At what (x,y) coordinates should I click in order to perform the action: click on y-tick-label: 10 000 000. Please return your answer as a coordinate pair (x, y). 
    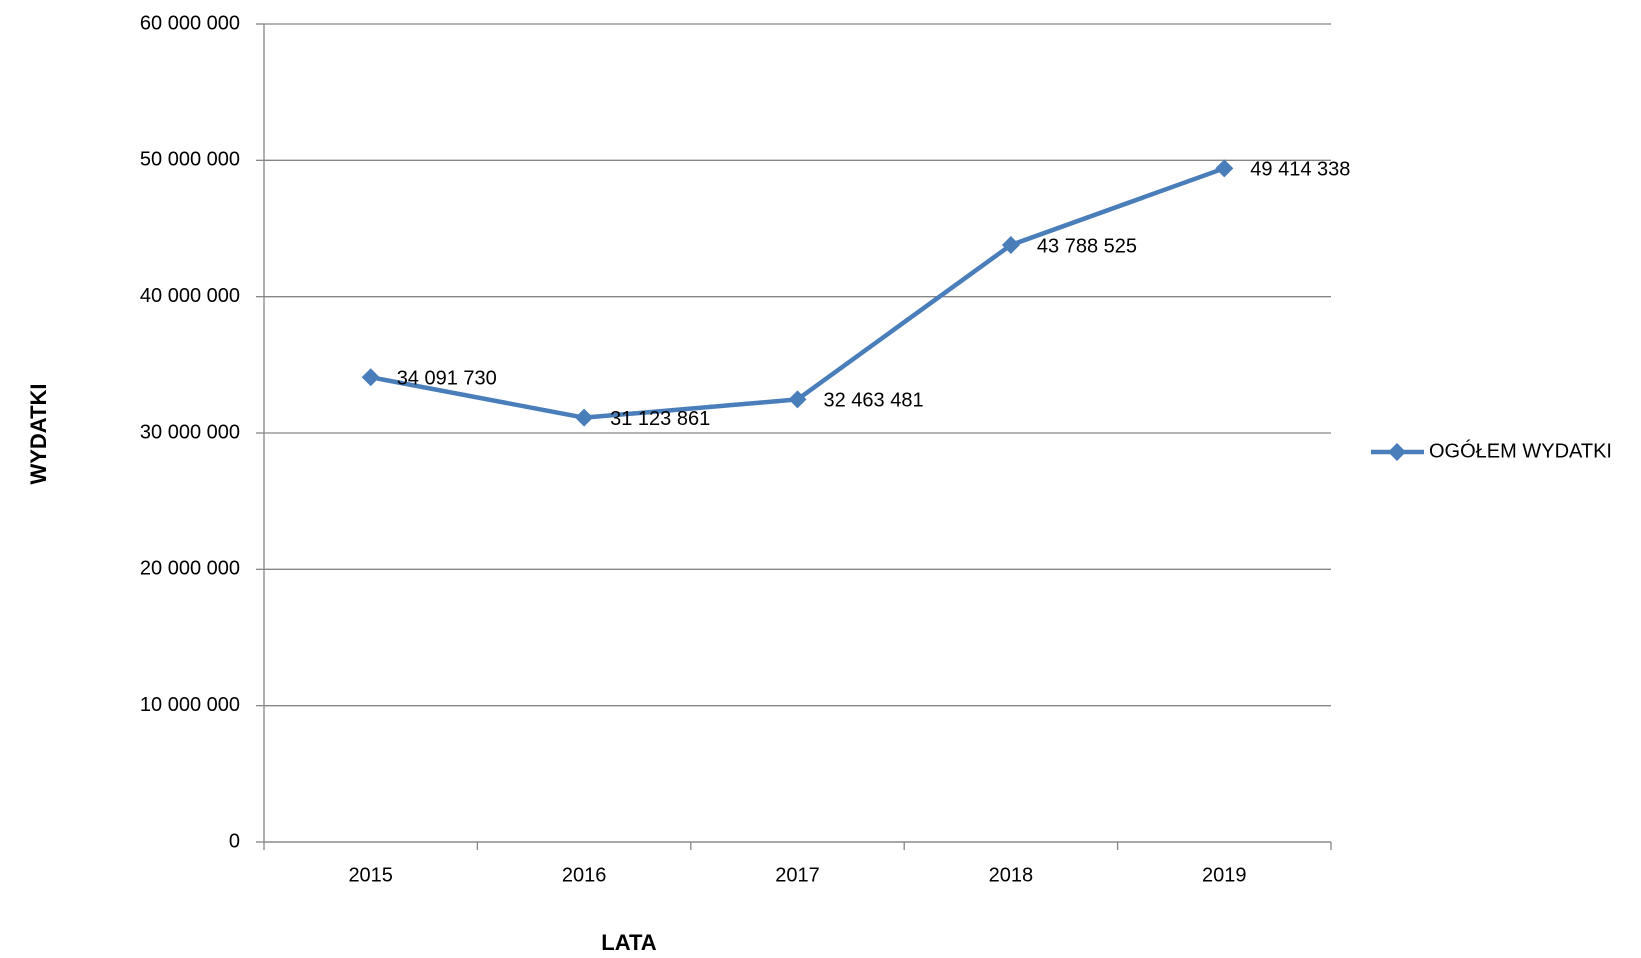
    Looking at the image, I should click on (190, 705).